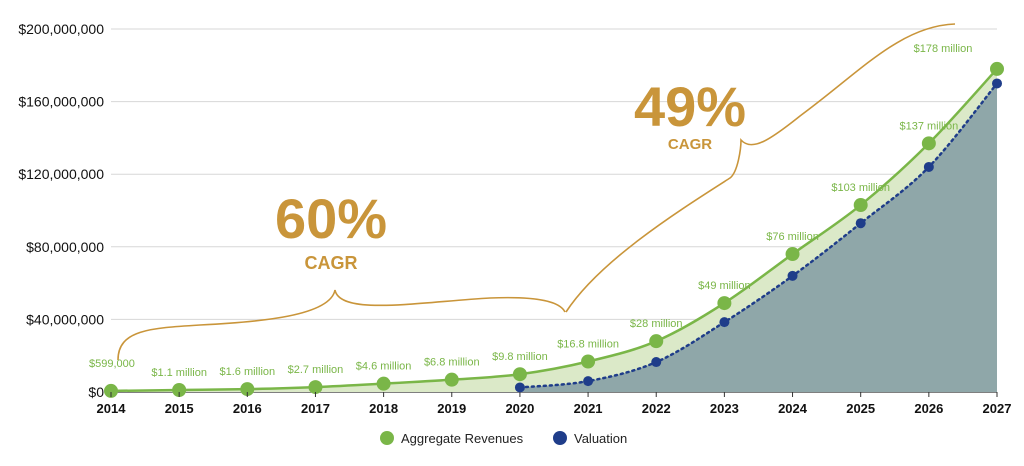  I want to click on x-tick-label: 2024, so click(793, 408).